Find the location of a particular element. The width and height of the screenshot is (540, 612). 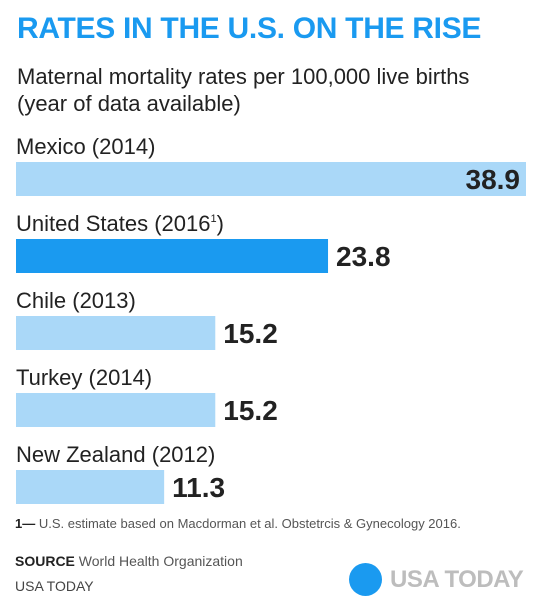

category-label: United States (20161) is located at coordinates (120, 223).